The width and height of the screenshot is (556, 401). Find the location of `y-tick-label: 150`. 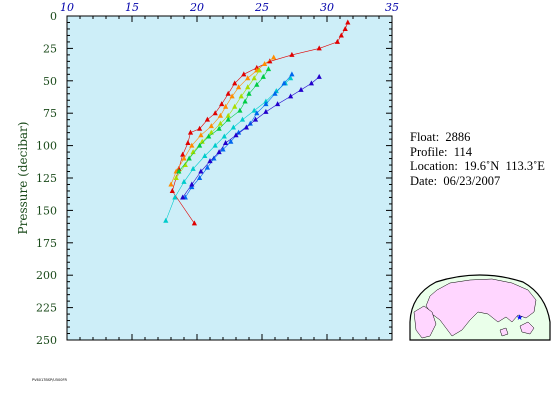

y-tick-label: 150 is located at coordinates (46, 210).